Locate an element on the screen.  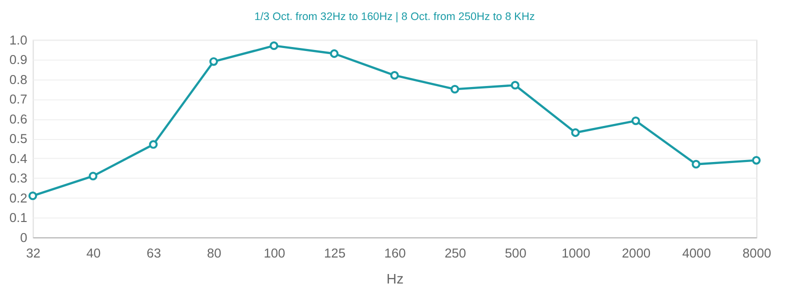
x-tick-label: 500 is located at coordinates (515, 253).